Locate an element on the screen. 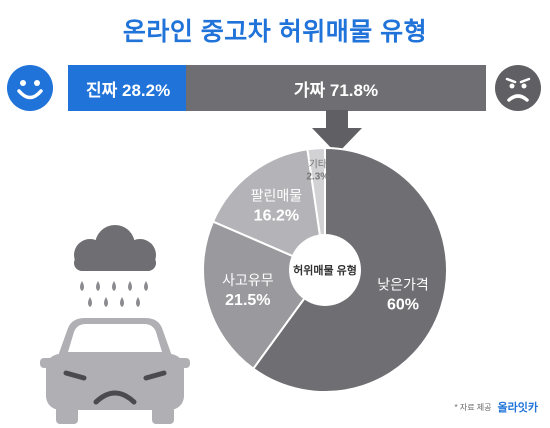 The width and height of the screenshot is (550, 428). slice-label: 팔린매물 is located at coordinates (277, 195).